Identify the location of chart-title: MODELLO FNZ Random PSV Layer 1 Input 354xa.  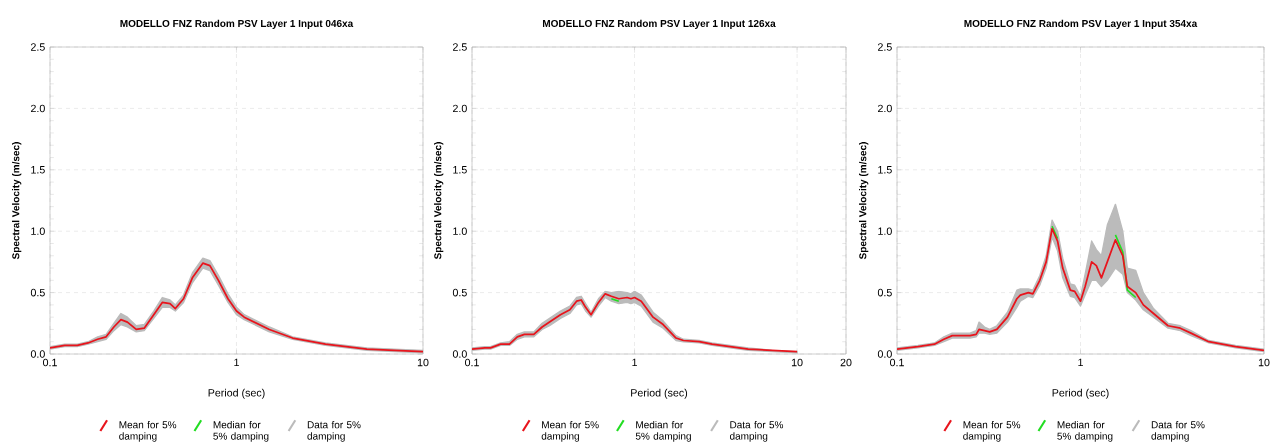
(1081, 24).